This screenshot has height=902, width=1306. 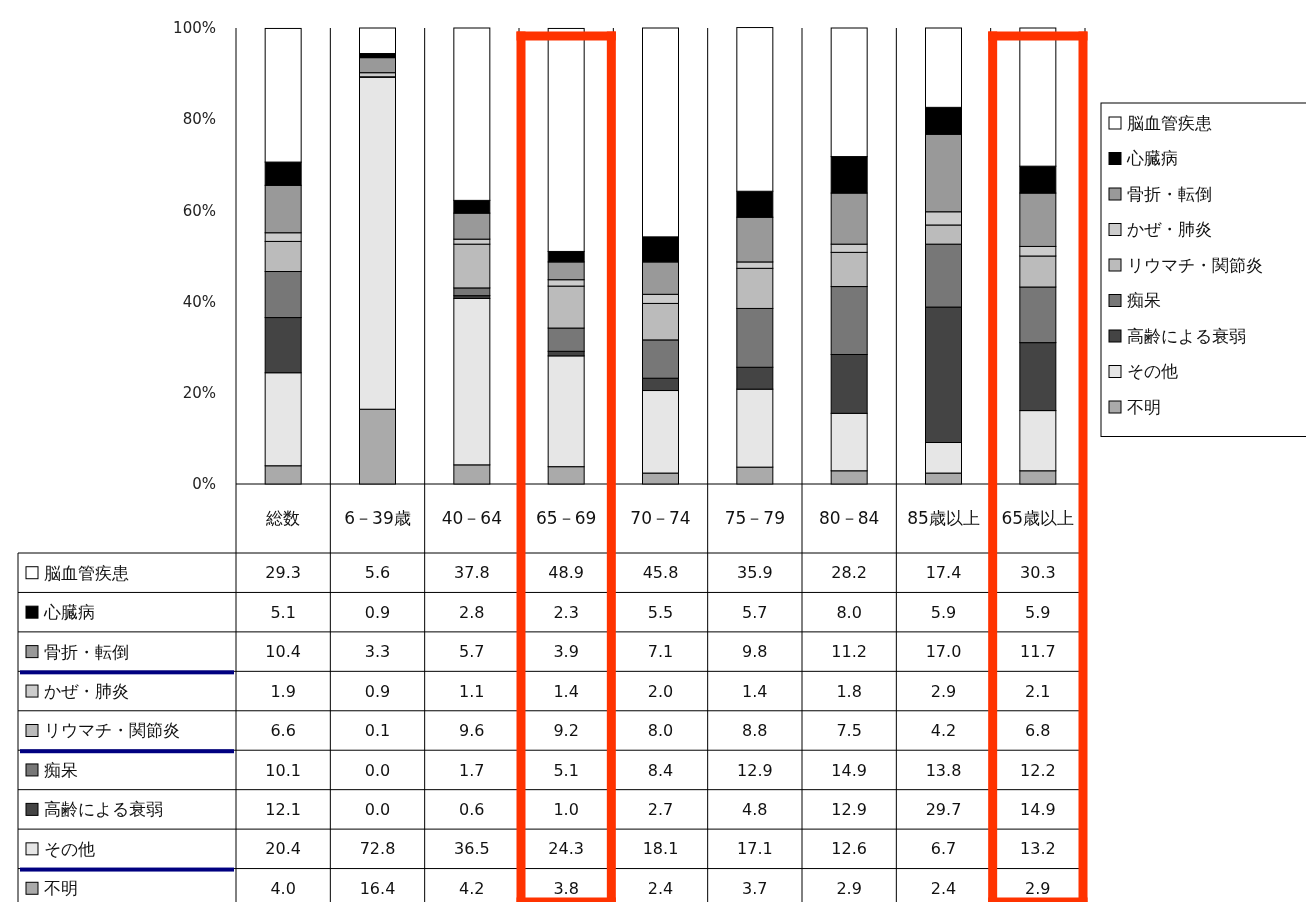 What do you see at coordinates (1152, 371) in the screenshot?
I see `legend-label: その他` at bounding box center [1152, 371].